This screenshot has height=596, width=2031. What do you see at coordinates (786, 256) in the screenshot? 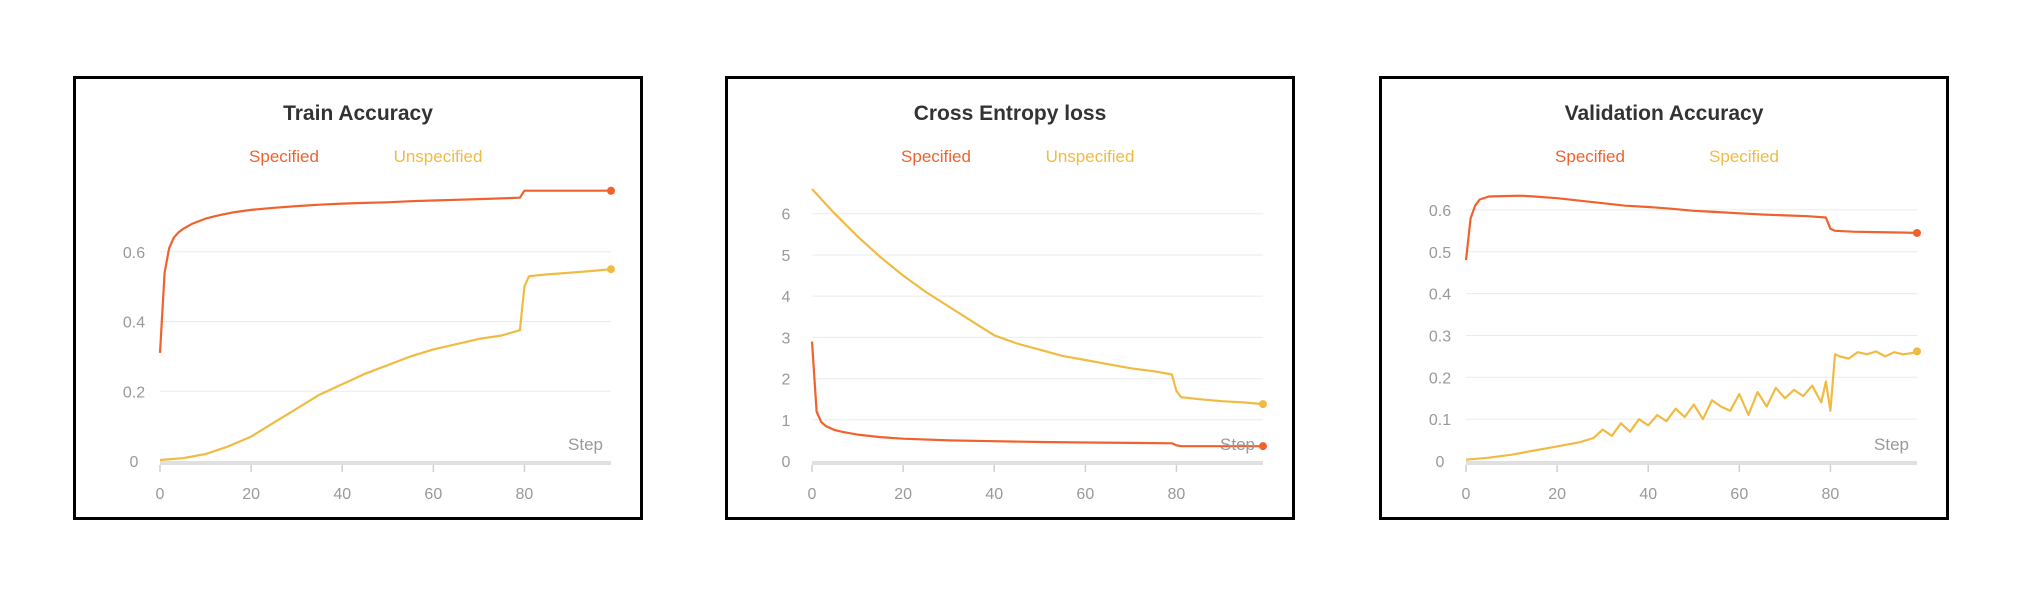
I see `y-tick-label: 5` at bounding box center [786, 256].